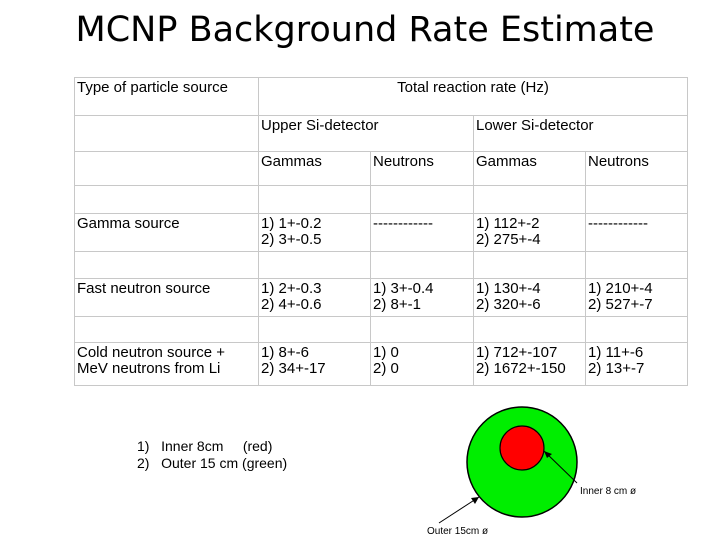 This screenshot has height=540, width=720. I want to click on legend-item-inner: 1) Inner 8cm (red), so click(205, 446).